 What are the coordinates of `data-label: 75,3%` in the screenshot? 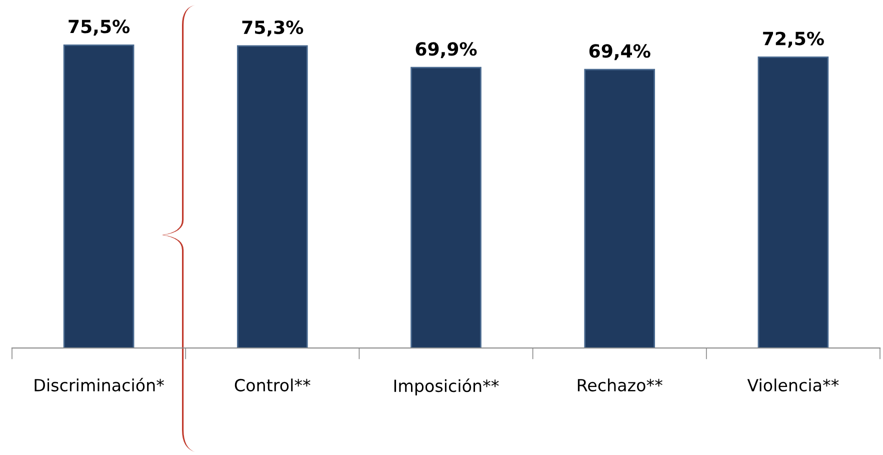 It's located at (273, 28).